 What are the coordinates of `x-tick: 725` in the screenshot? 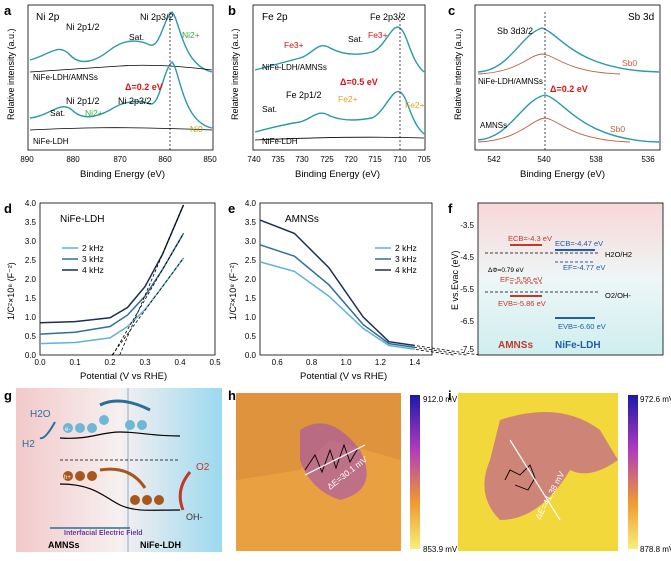 It's located at (327, 159).